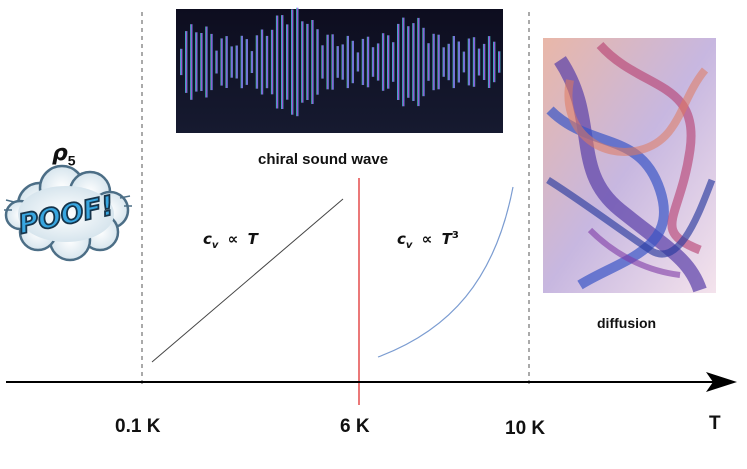  What do you see at coordinates (629, 165) in the screenshot?
I see `diffusion-image` at bounding box center [629, 165].